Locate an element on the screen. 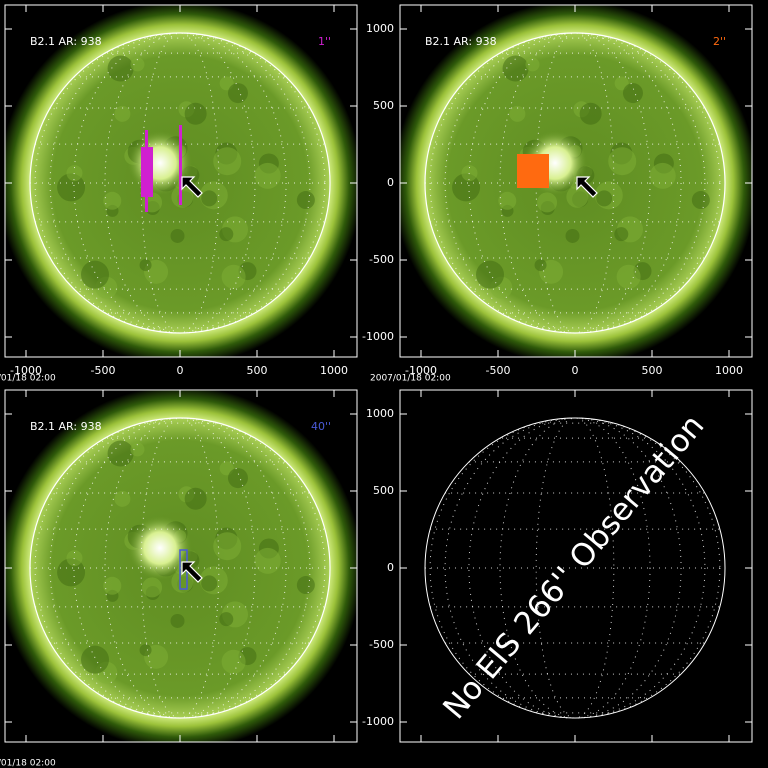 The height and width of the screenshot is (768, 768). y-tick-label: -500 is located at coordinates (381, 259).